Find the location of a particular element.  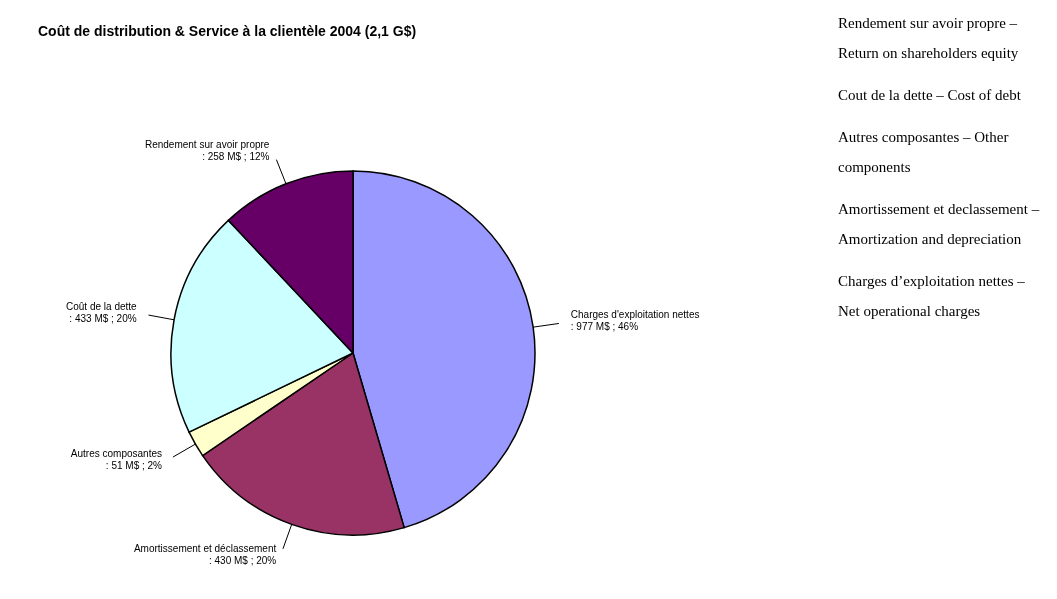

data-label: : 430 M$ ; 20% is located at coordinates (242, 561).